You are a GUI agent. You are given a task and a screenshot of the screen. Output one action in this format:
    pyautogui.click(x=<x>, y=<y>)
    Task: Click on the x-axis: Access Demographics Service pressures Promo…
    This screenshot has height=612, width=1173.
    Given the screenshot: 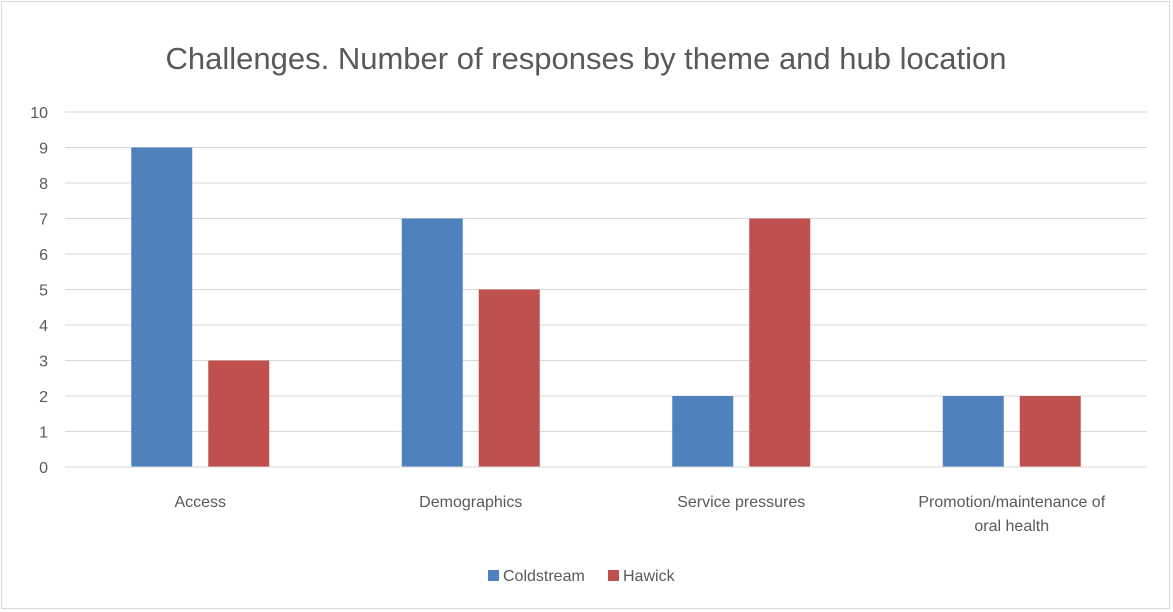 What is the action you would take?
    pyautogui.click(x=606, y=500)
    